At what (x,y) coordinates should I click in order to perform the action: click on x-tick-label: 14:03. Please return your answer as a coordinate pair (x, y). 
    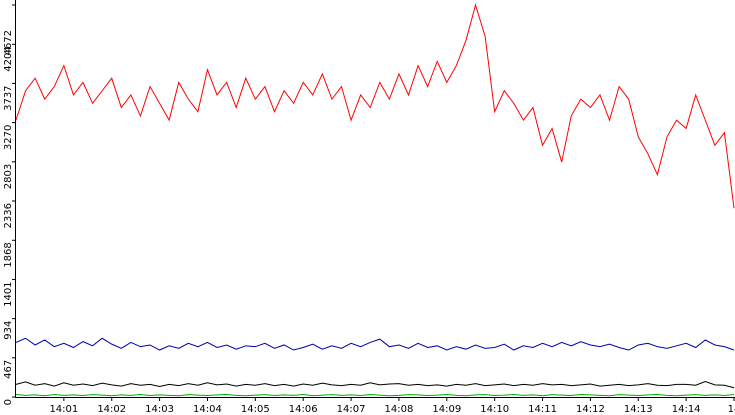
    Looking at the image, I should click on (159, 409).